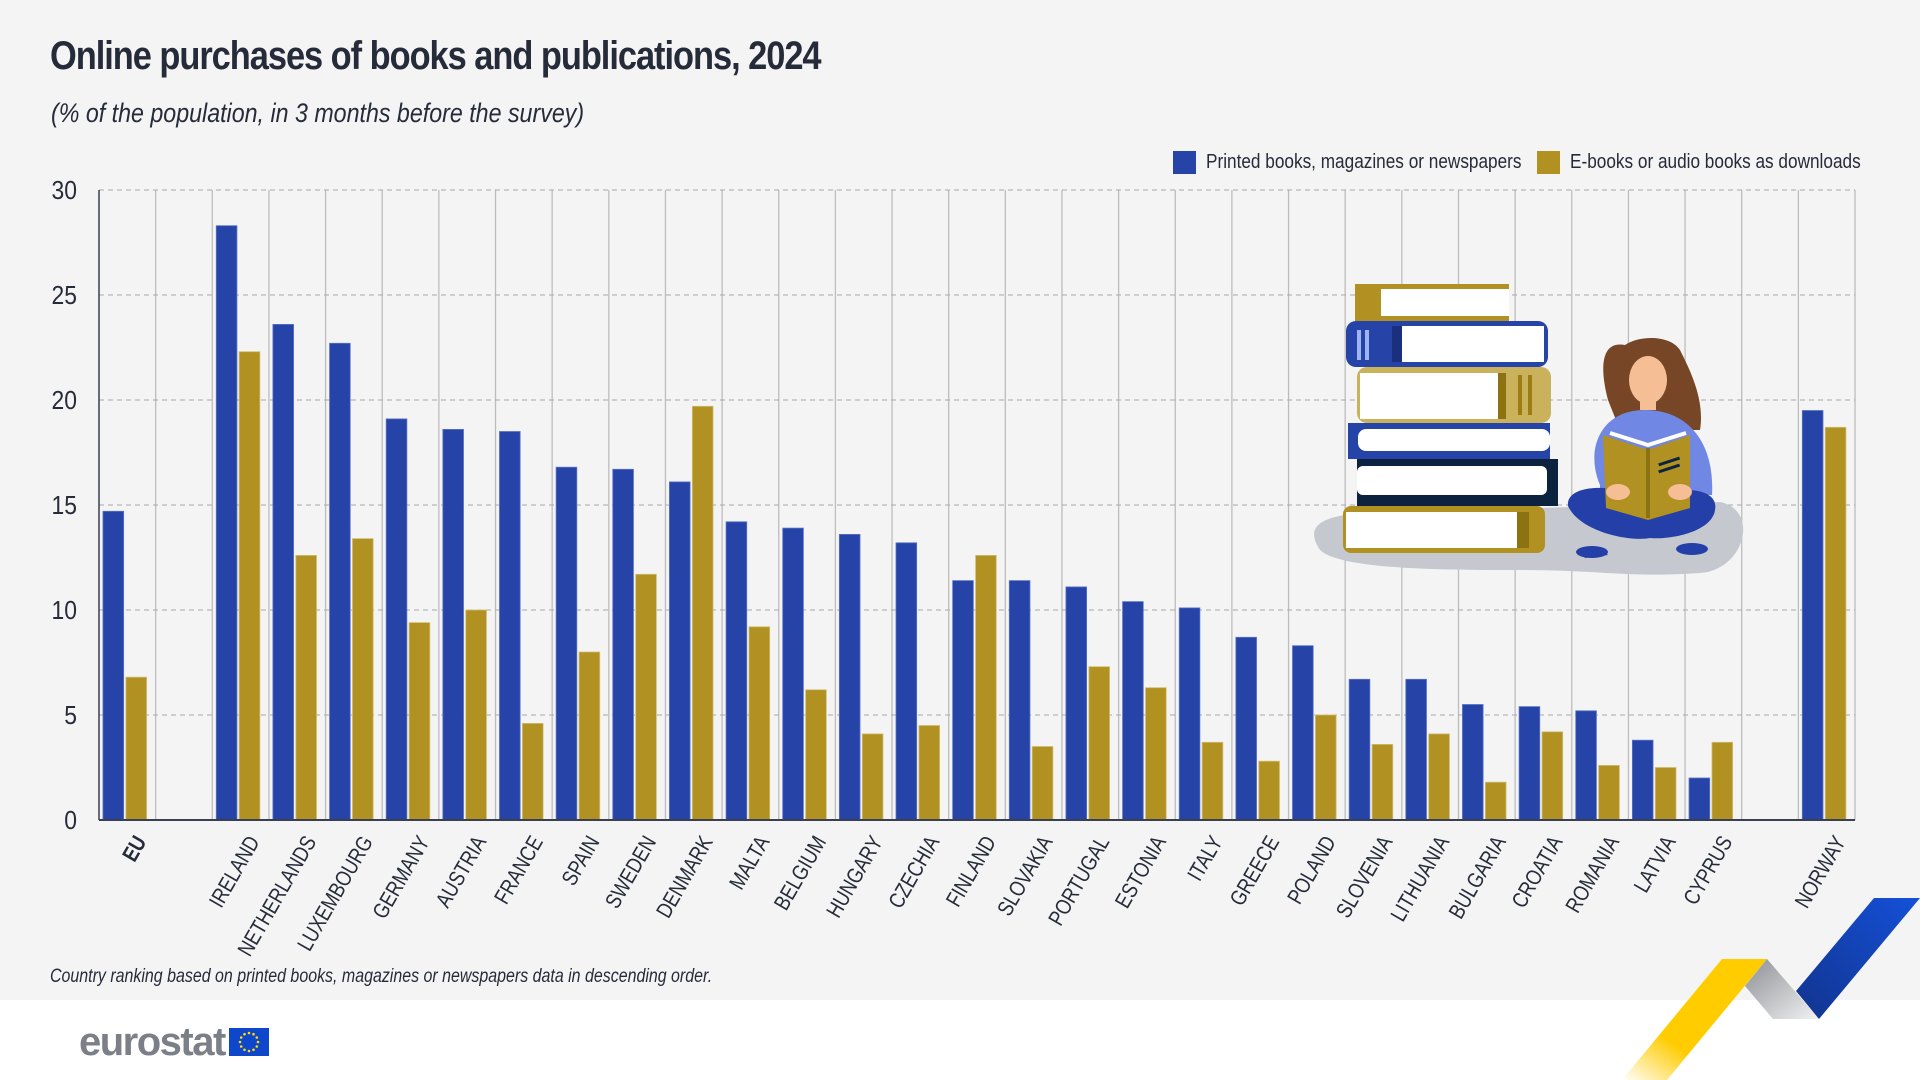 This screenshot has height=1080, width=1920. I want to click on legend-label-printed: Printed books, magazines or newspapers, so click(1364, 161).